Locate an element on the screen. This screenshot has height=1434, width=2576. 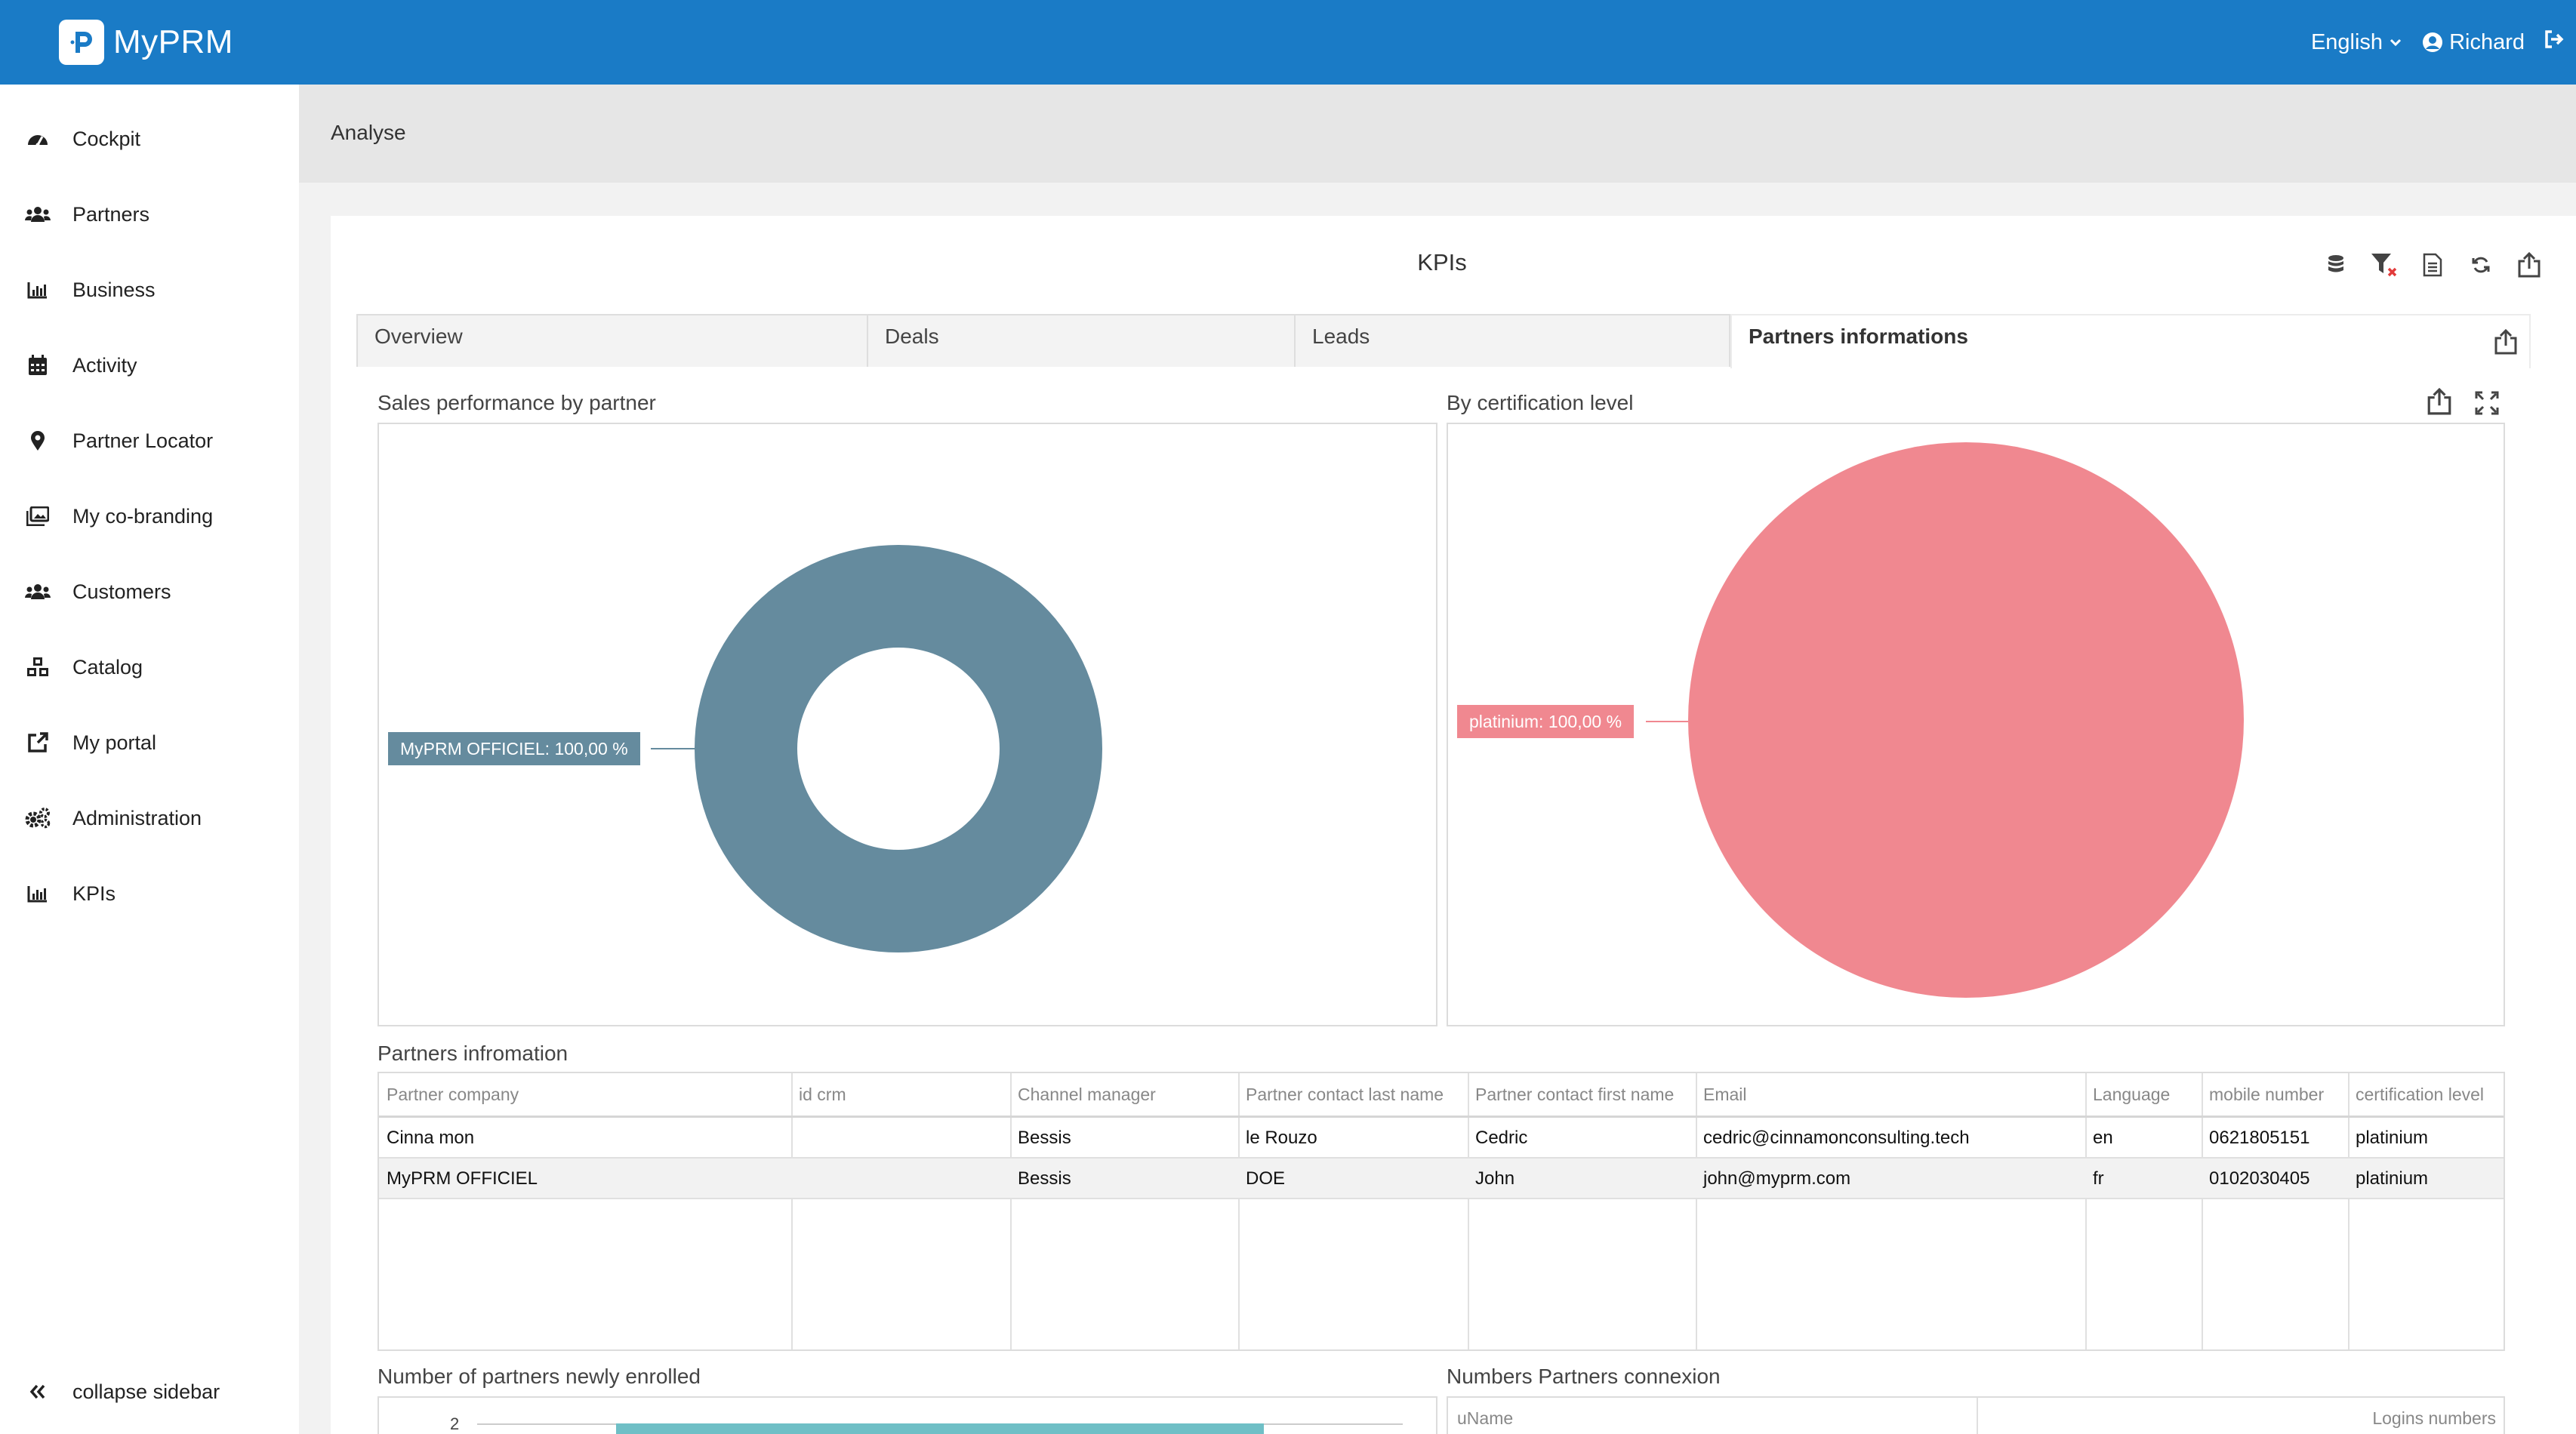
sidebar-item-partners: Partners is located at coordinates (149, 214).